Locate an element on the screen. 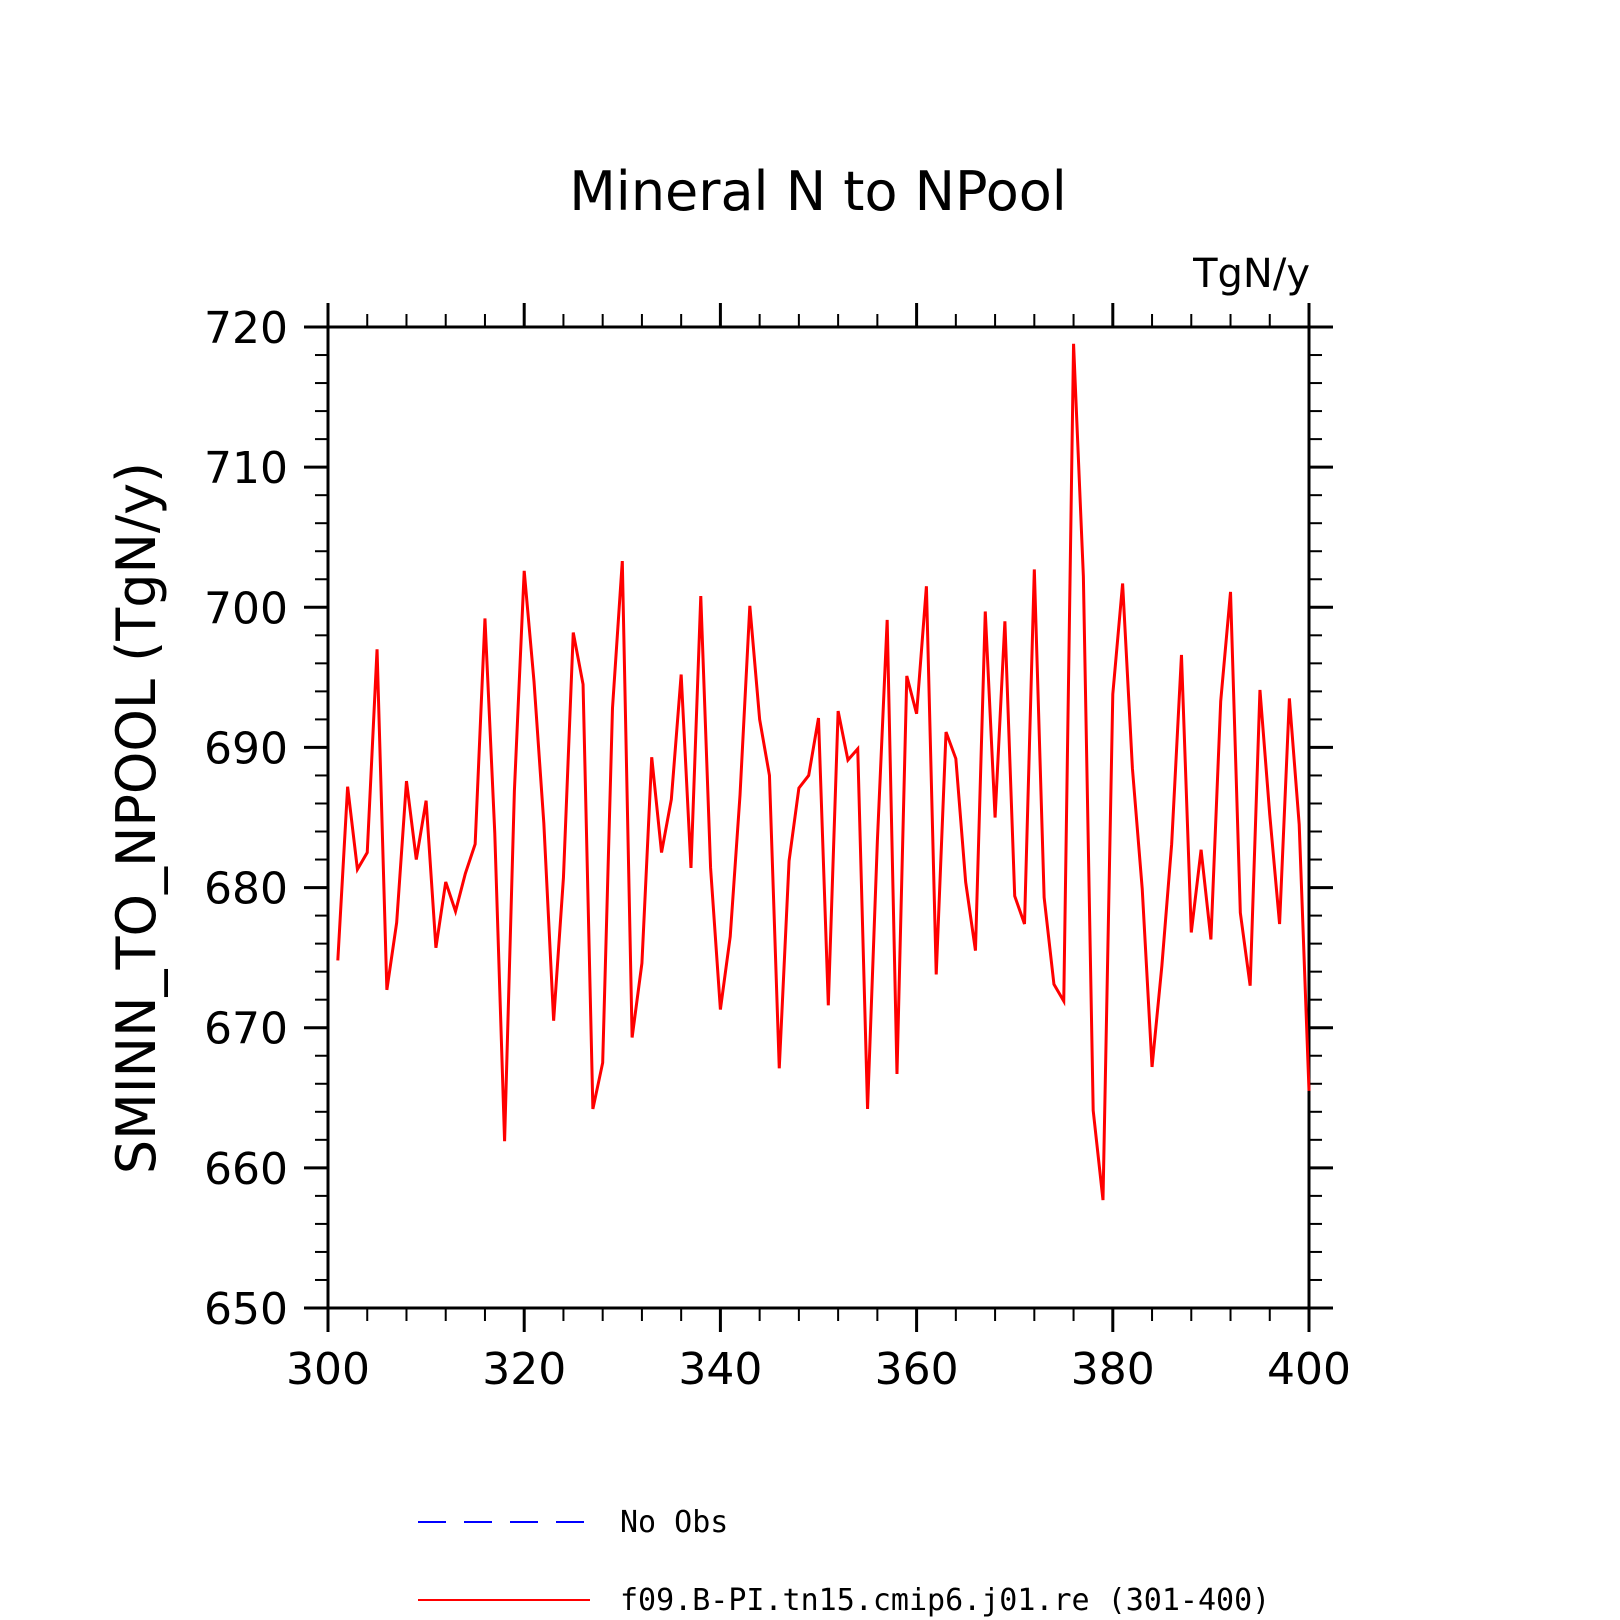 Image resolution: width=1620 pixels, height=1620 pixels. y-tick-label: 710 is located at coordinates (246, 468).